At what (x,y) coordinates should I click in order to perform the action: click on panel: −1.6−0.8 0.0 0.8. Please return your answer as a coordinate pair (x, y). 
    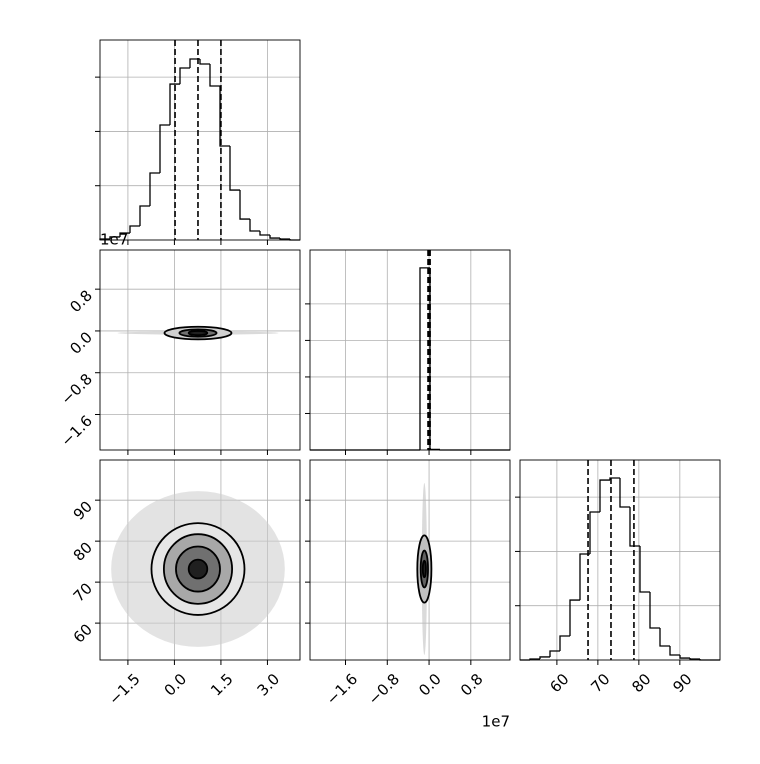
    Looking at the image, I should click on (408, 584).